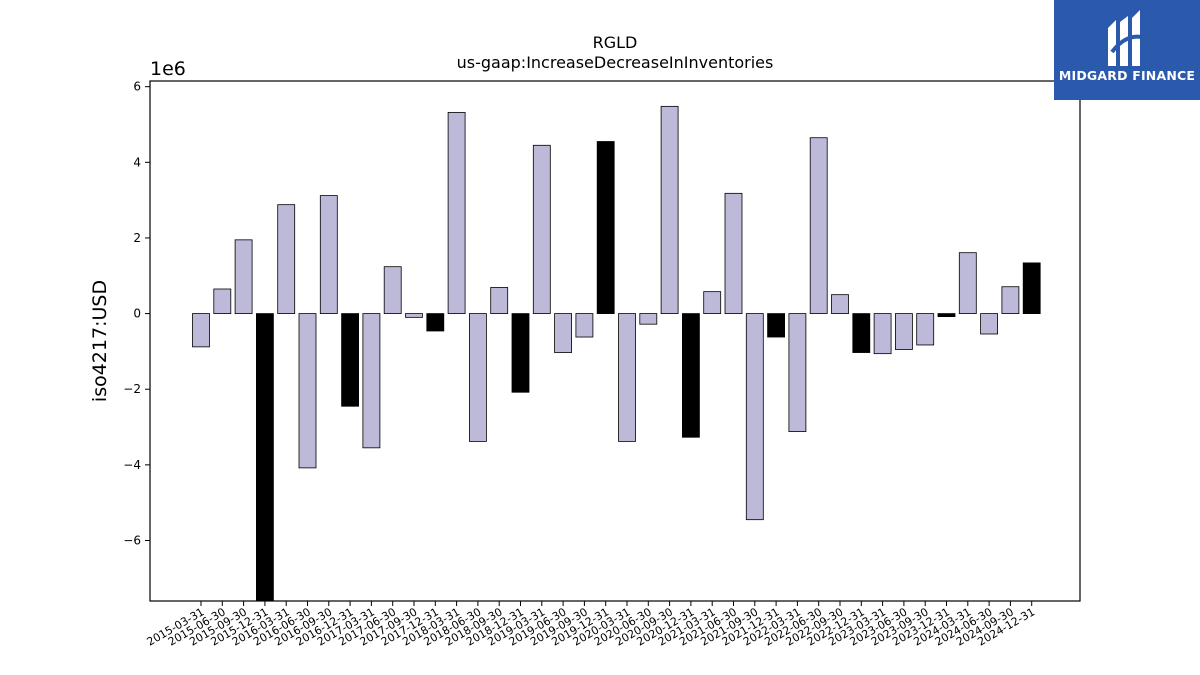 The width and height of the screenshot is (1200, 675). I want to click on y-tick-label: −2, so click(132, 389).